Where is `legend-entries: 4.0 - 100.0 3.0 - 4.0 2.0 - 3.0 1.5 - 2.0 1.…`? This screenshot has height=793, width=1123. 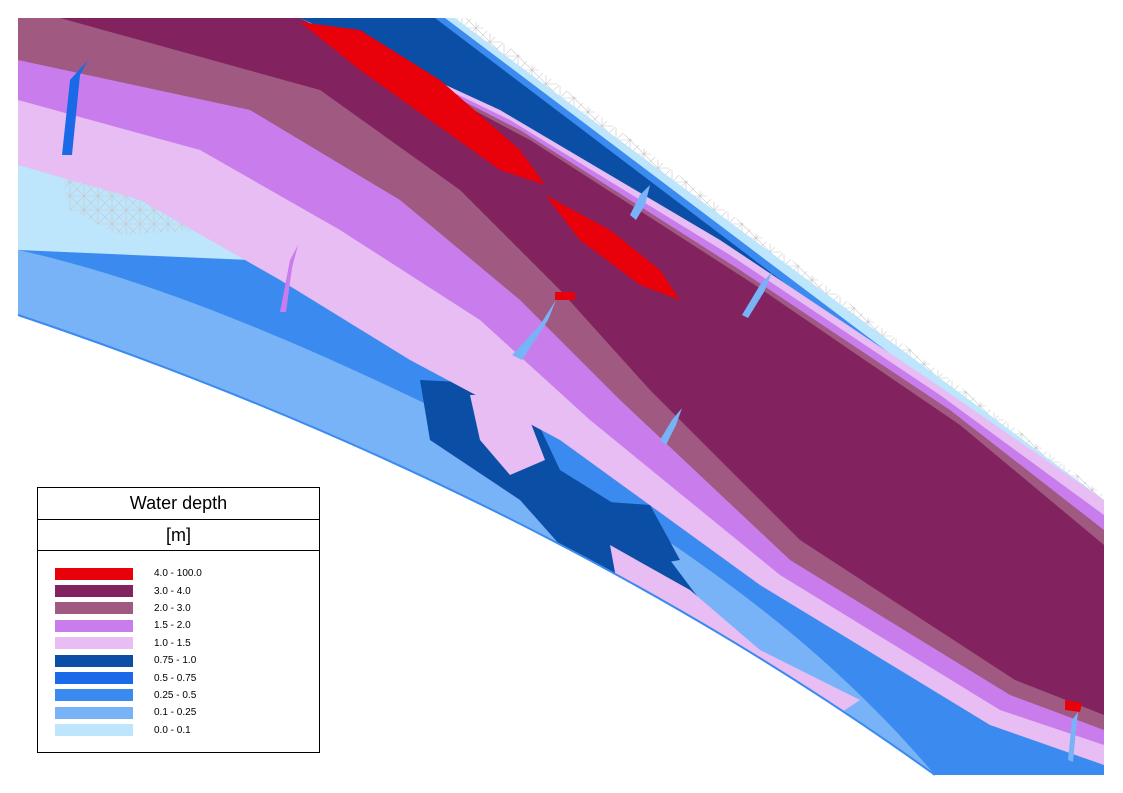 legend-entries: 4.0 - 100.0 3.0 - 4.0 2.0 - 3.0 1.5 - 2.0 1.… is located at coordinates (178, 645).